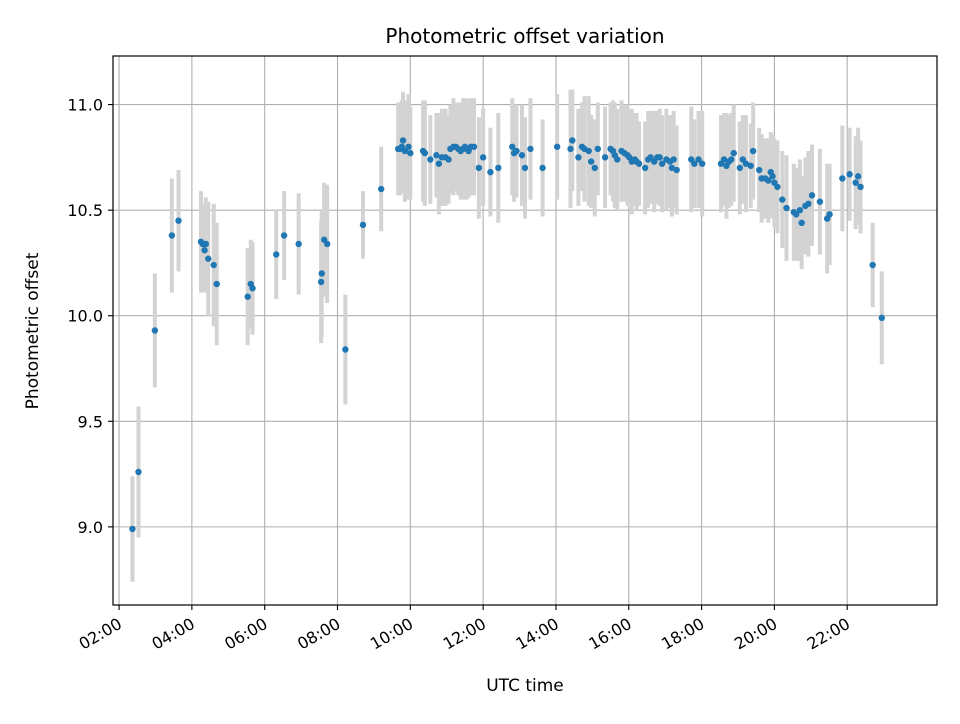  I want to click on x-axis-label: UTC time, so click(525, 686).